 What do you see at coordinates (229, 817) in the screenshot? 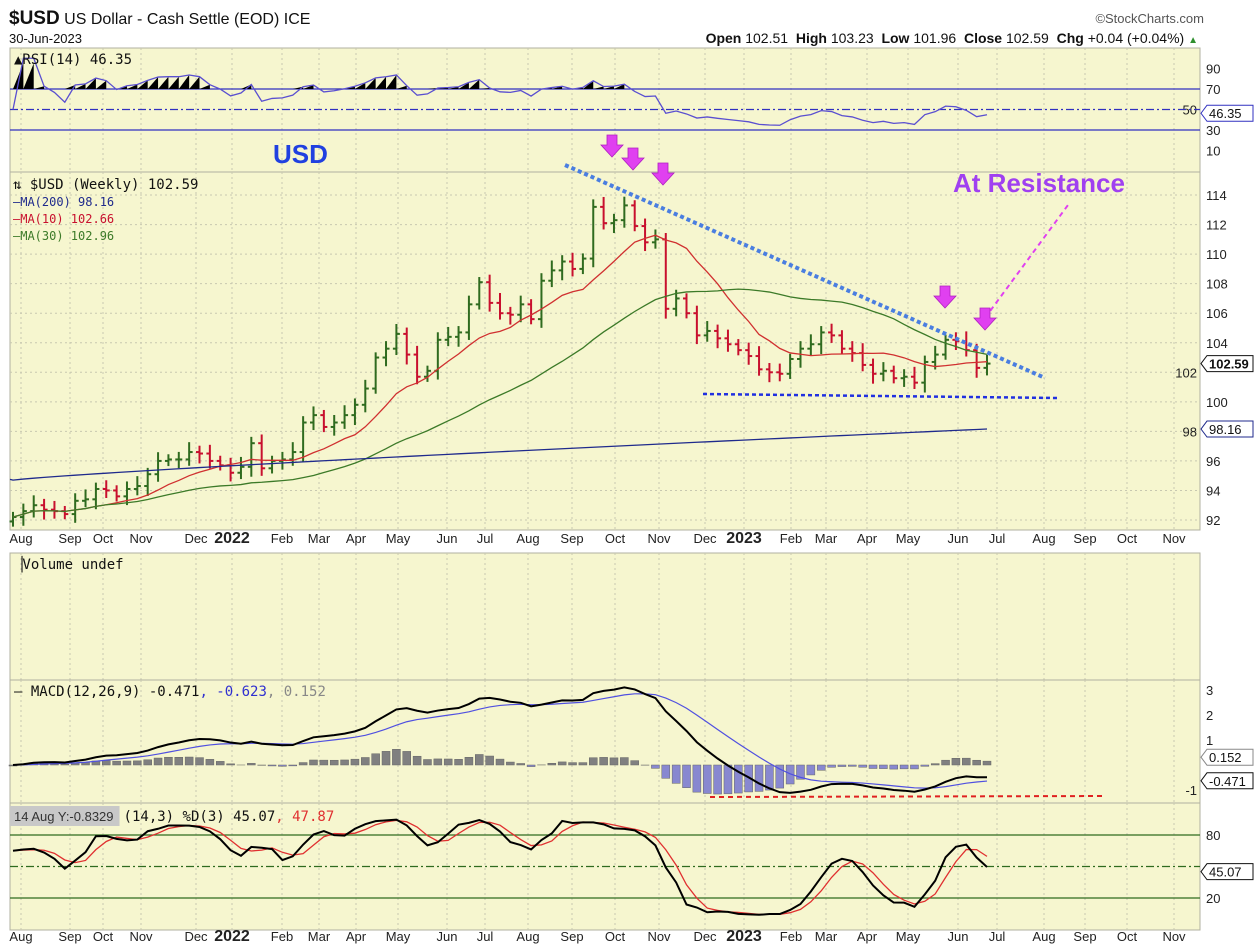
I see `stoch-title: (14,3) %D(3) 45.07, 47.87` at bounding box center [229, 817].